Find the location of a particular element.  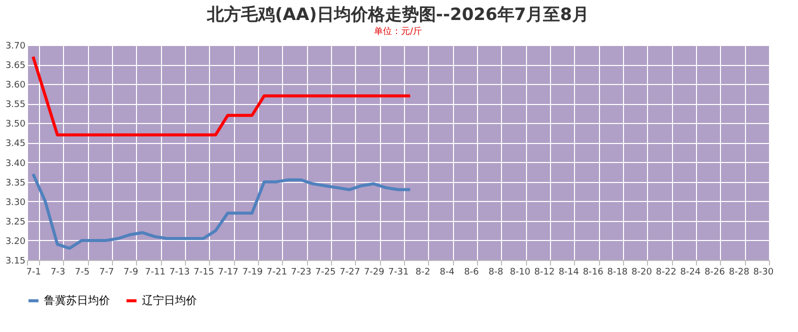

x-tick-label: 8-16 is located at coordinates (593, 273).